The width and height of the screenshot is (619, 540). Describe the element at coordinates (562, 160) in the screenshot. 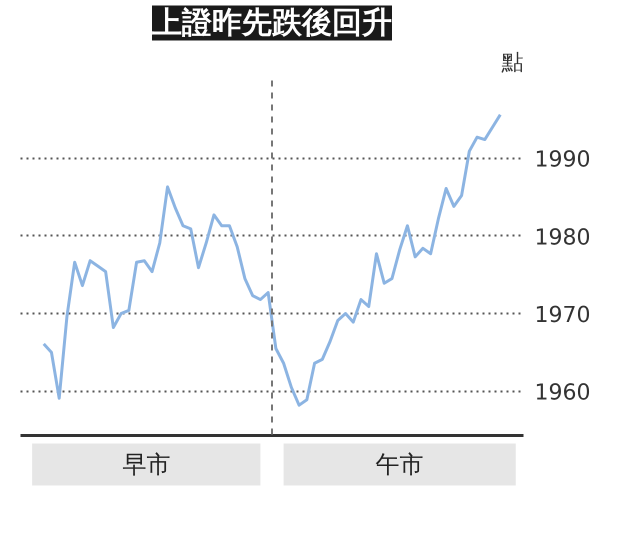

I see `y-tick-label: 1990` at that location.